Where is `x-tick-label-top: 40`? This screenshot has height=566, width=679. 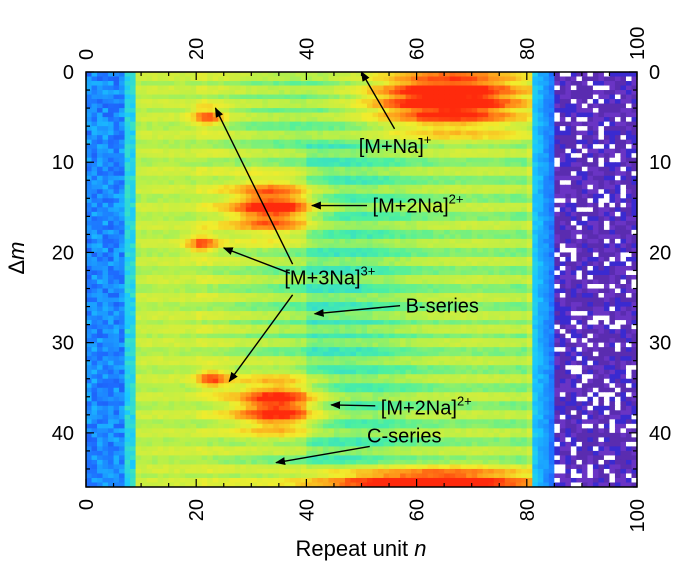 x-tick-label-top: 40 is located at coordinates (307, 49).